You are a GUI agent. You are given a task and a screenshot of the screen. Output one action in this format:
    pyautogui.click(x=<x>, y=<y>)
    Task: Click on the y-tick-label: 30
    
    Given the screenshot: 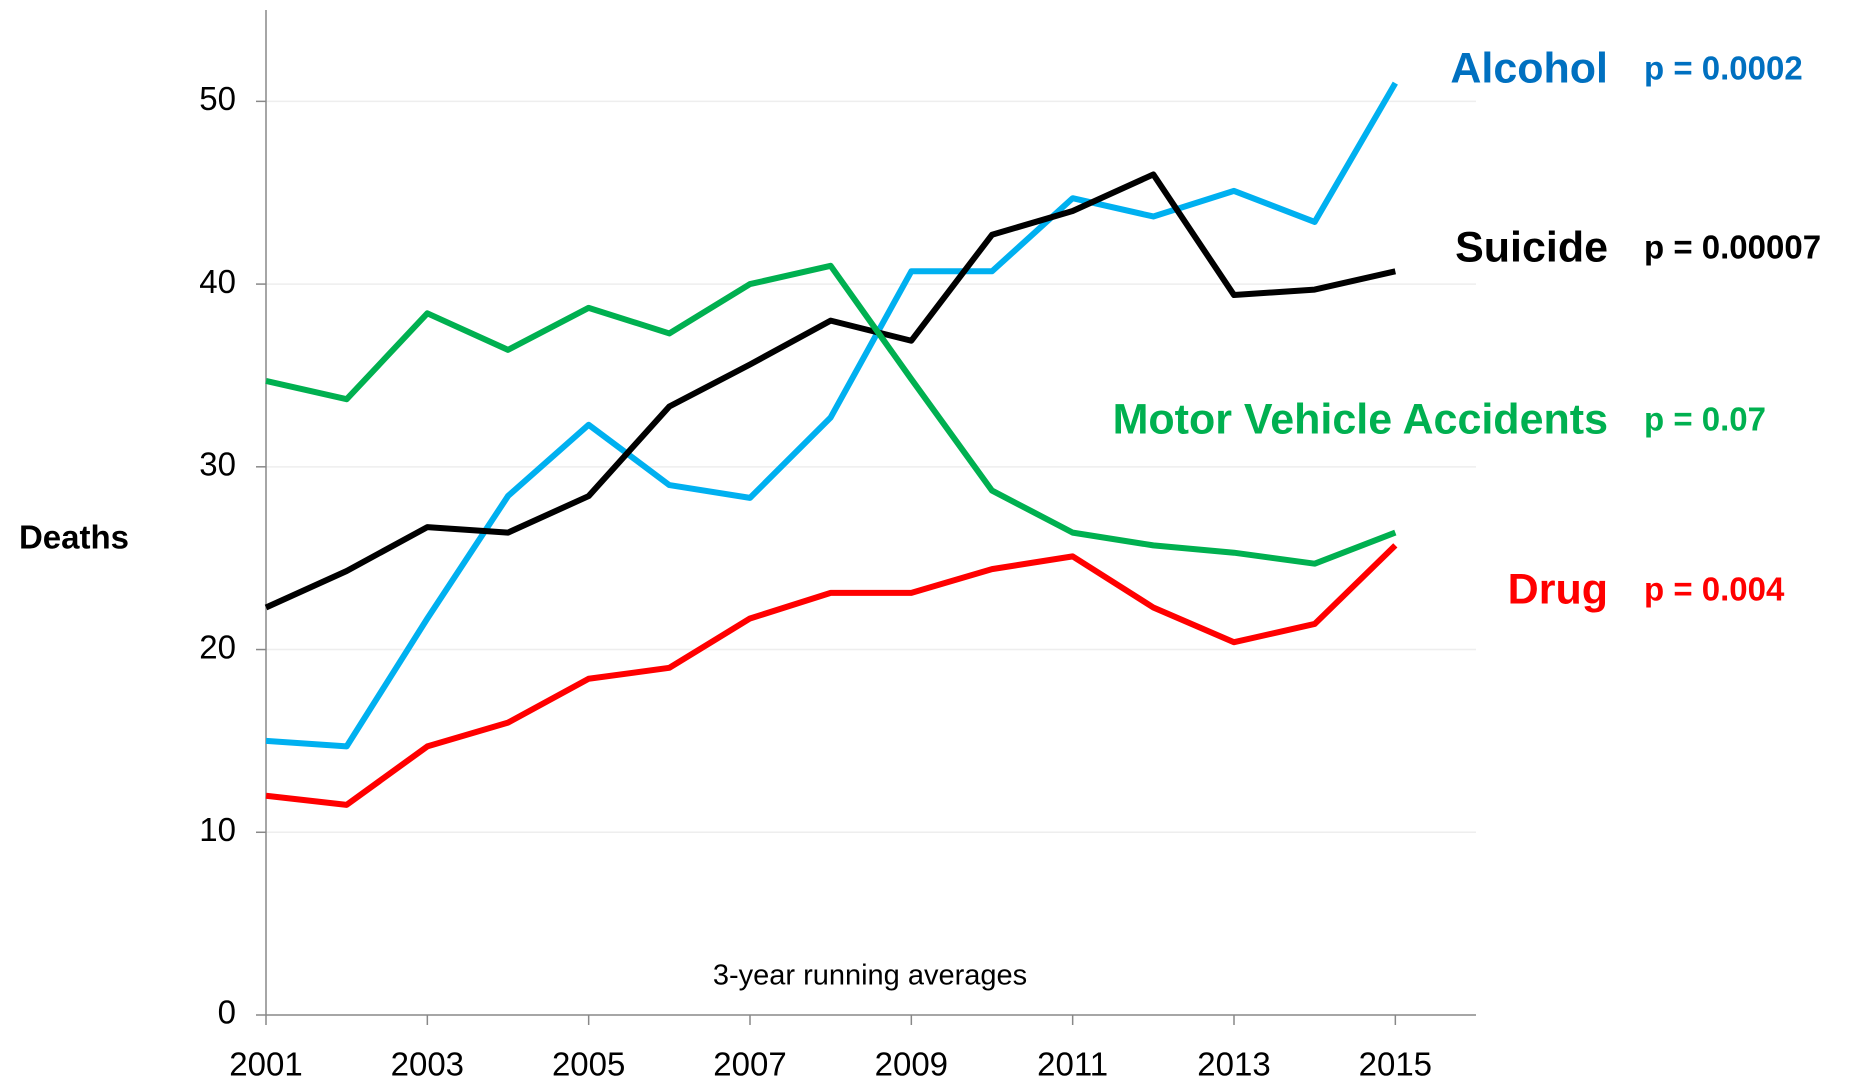 What is the action you would take?
    pyautogui.click(x=217, y=464)
    